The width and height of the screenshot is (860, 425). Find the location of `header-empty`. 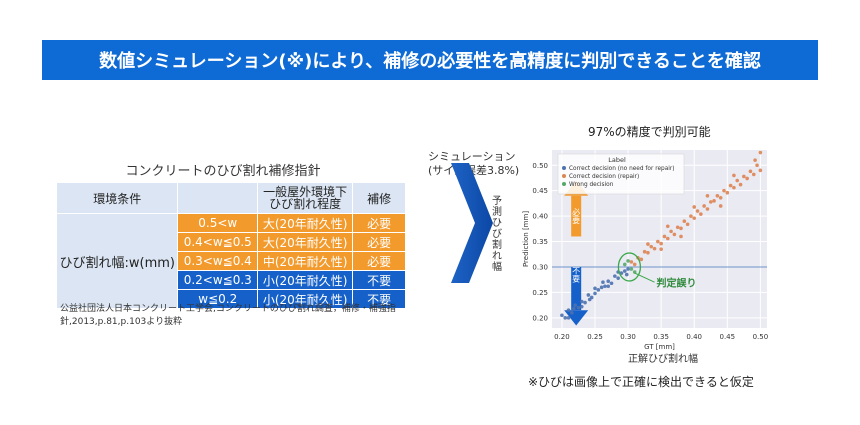

header-empty is located at coordinates (218, 198).